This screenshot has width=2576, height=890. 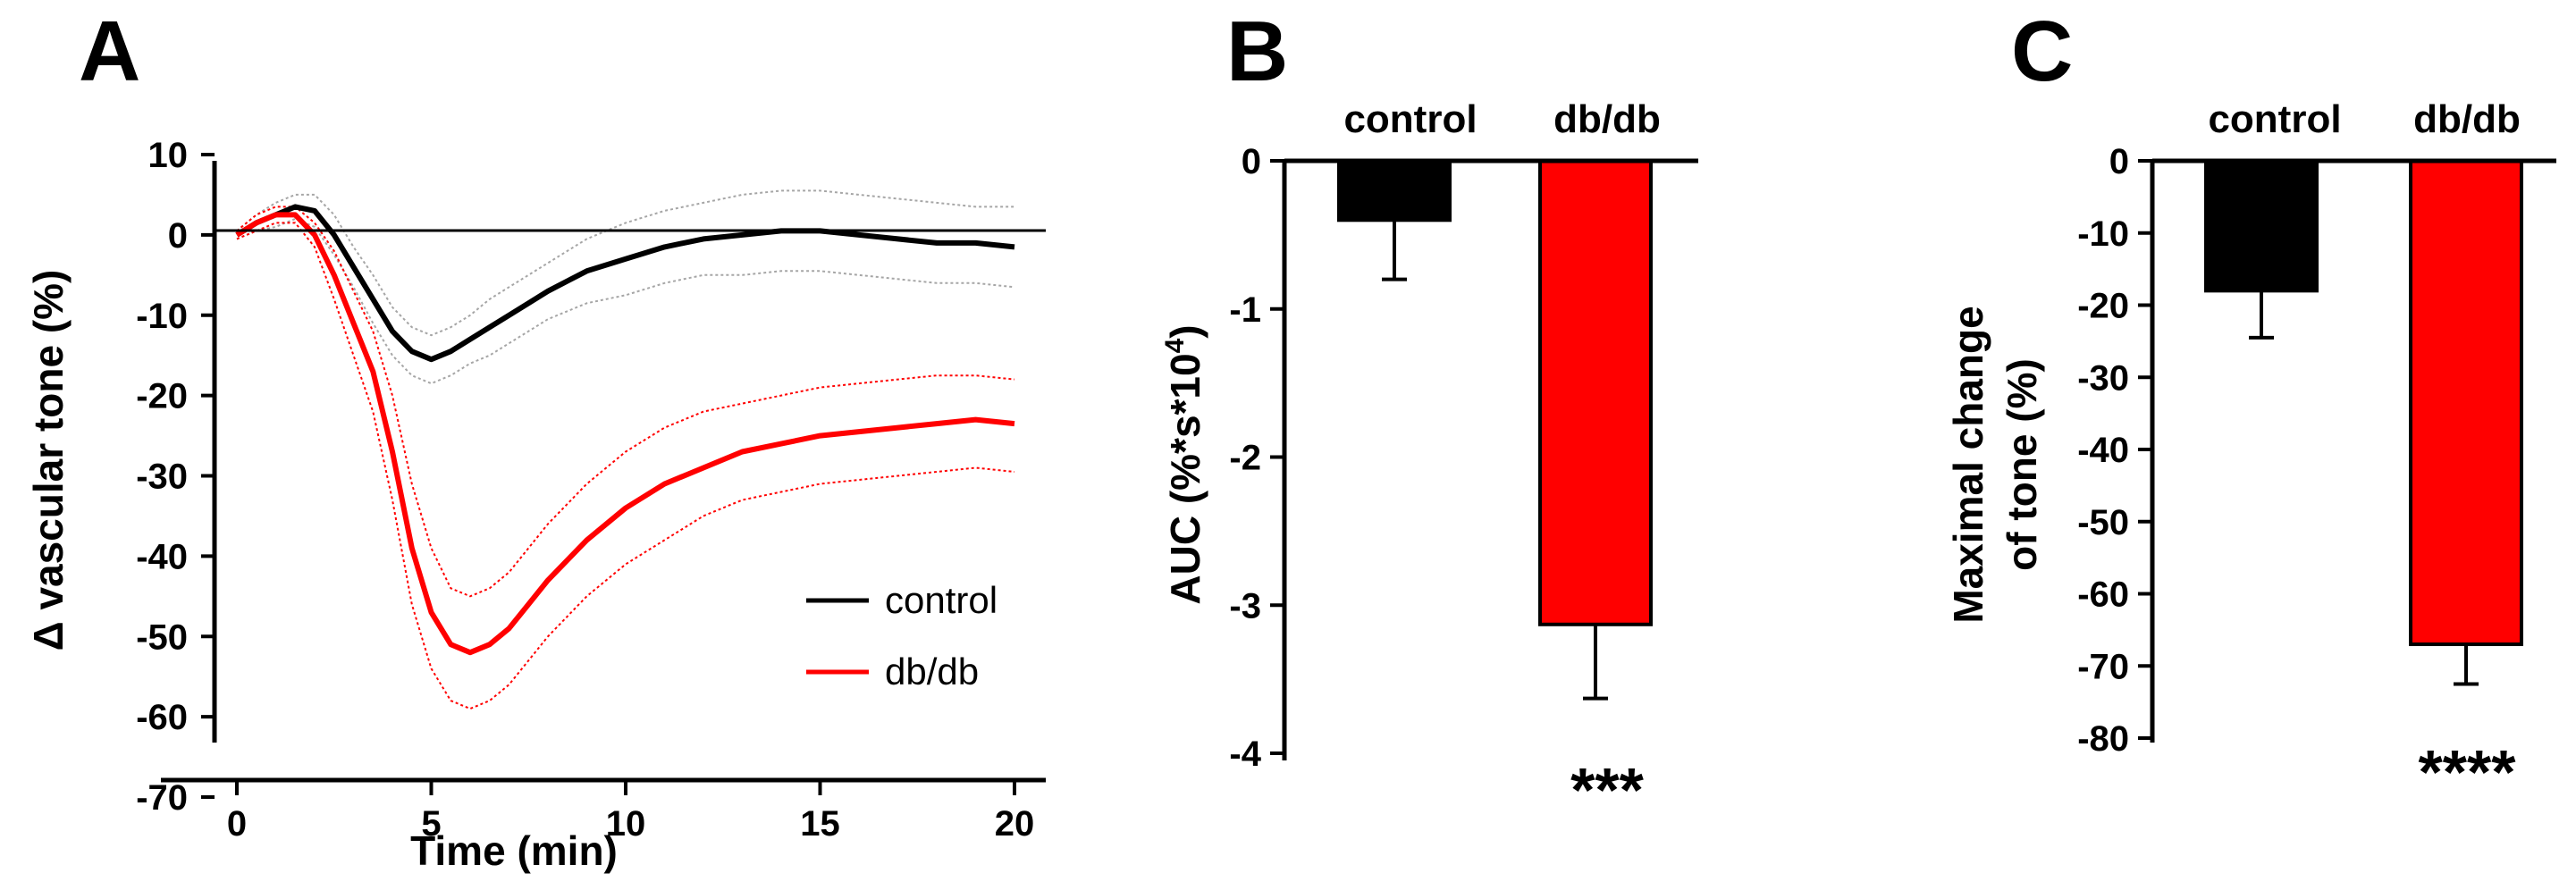 I want to click on series-control-upper-band, so click(x=625, y=263).